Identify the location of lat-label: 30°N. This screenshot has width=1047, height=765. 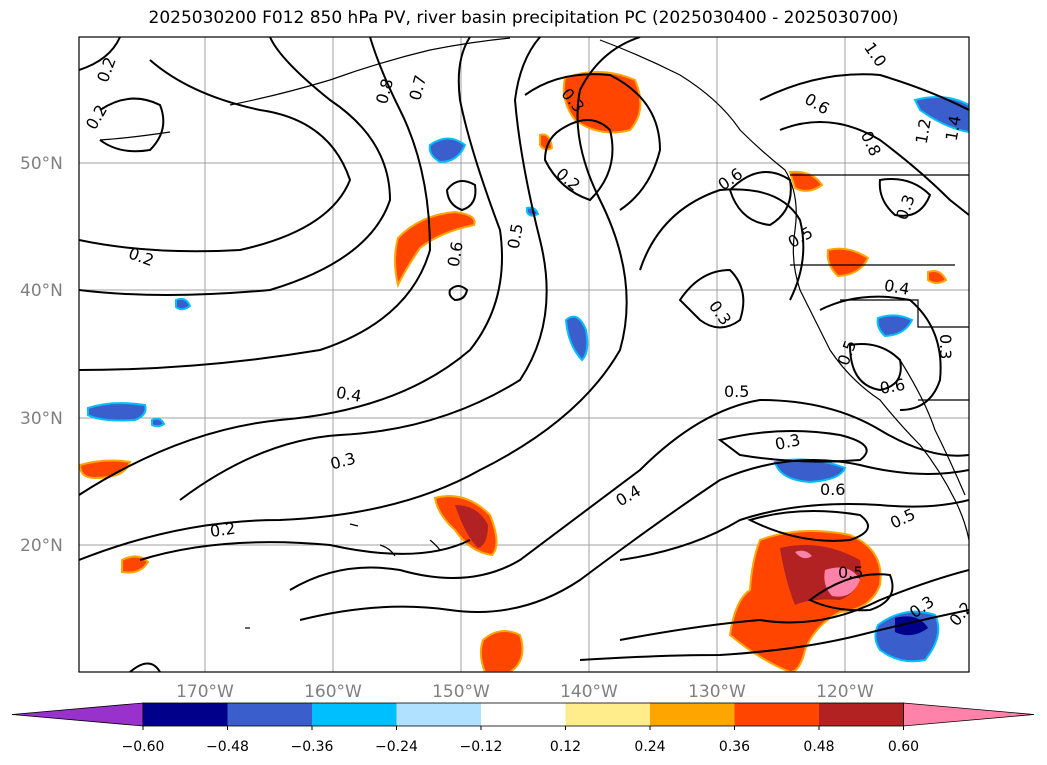
(41, 419).